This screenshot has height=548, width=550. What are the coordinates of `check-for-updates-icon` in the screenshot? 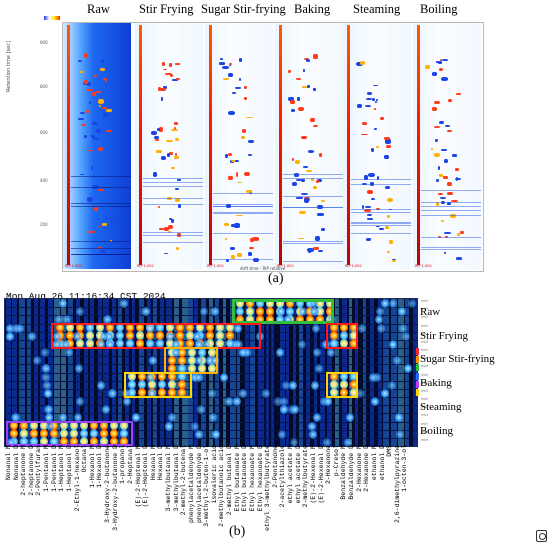 It's located at (541, 536).